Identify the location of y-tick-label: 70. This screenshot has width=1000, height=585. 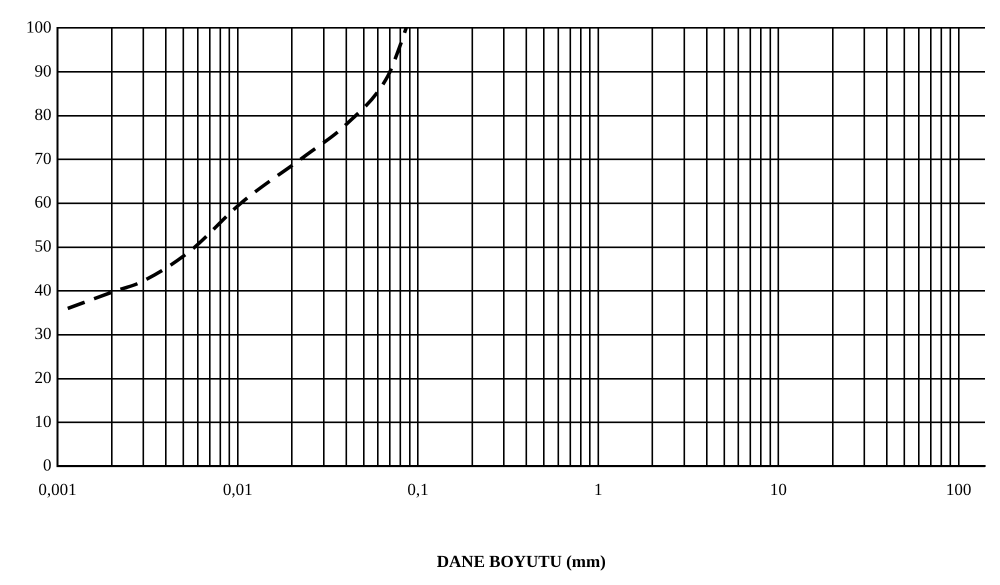
(43, 158).